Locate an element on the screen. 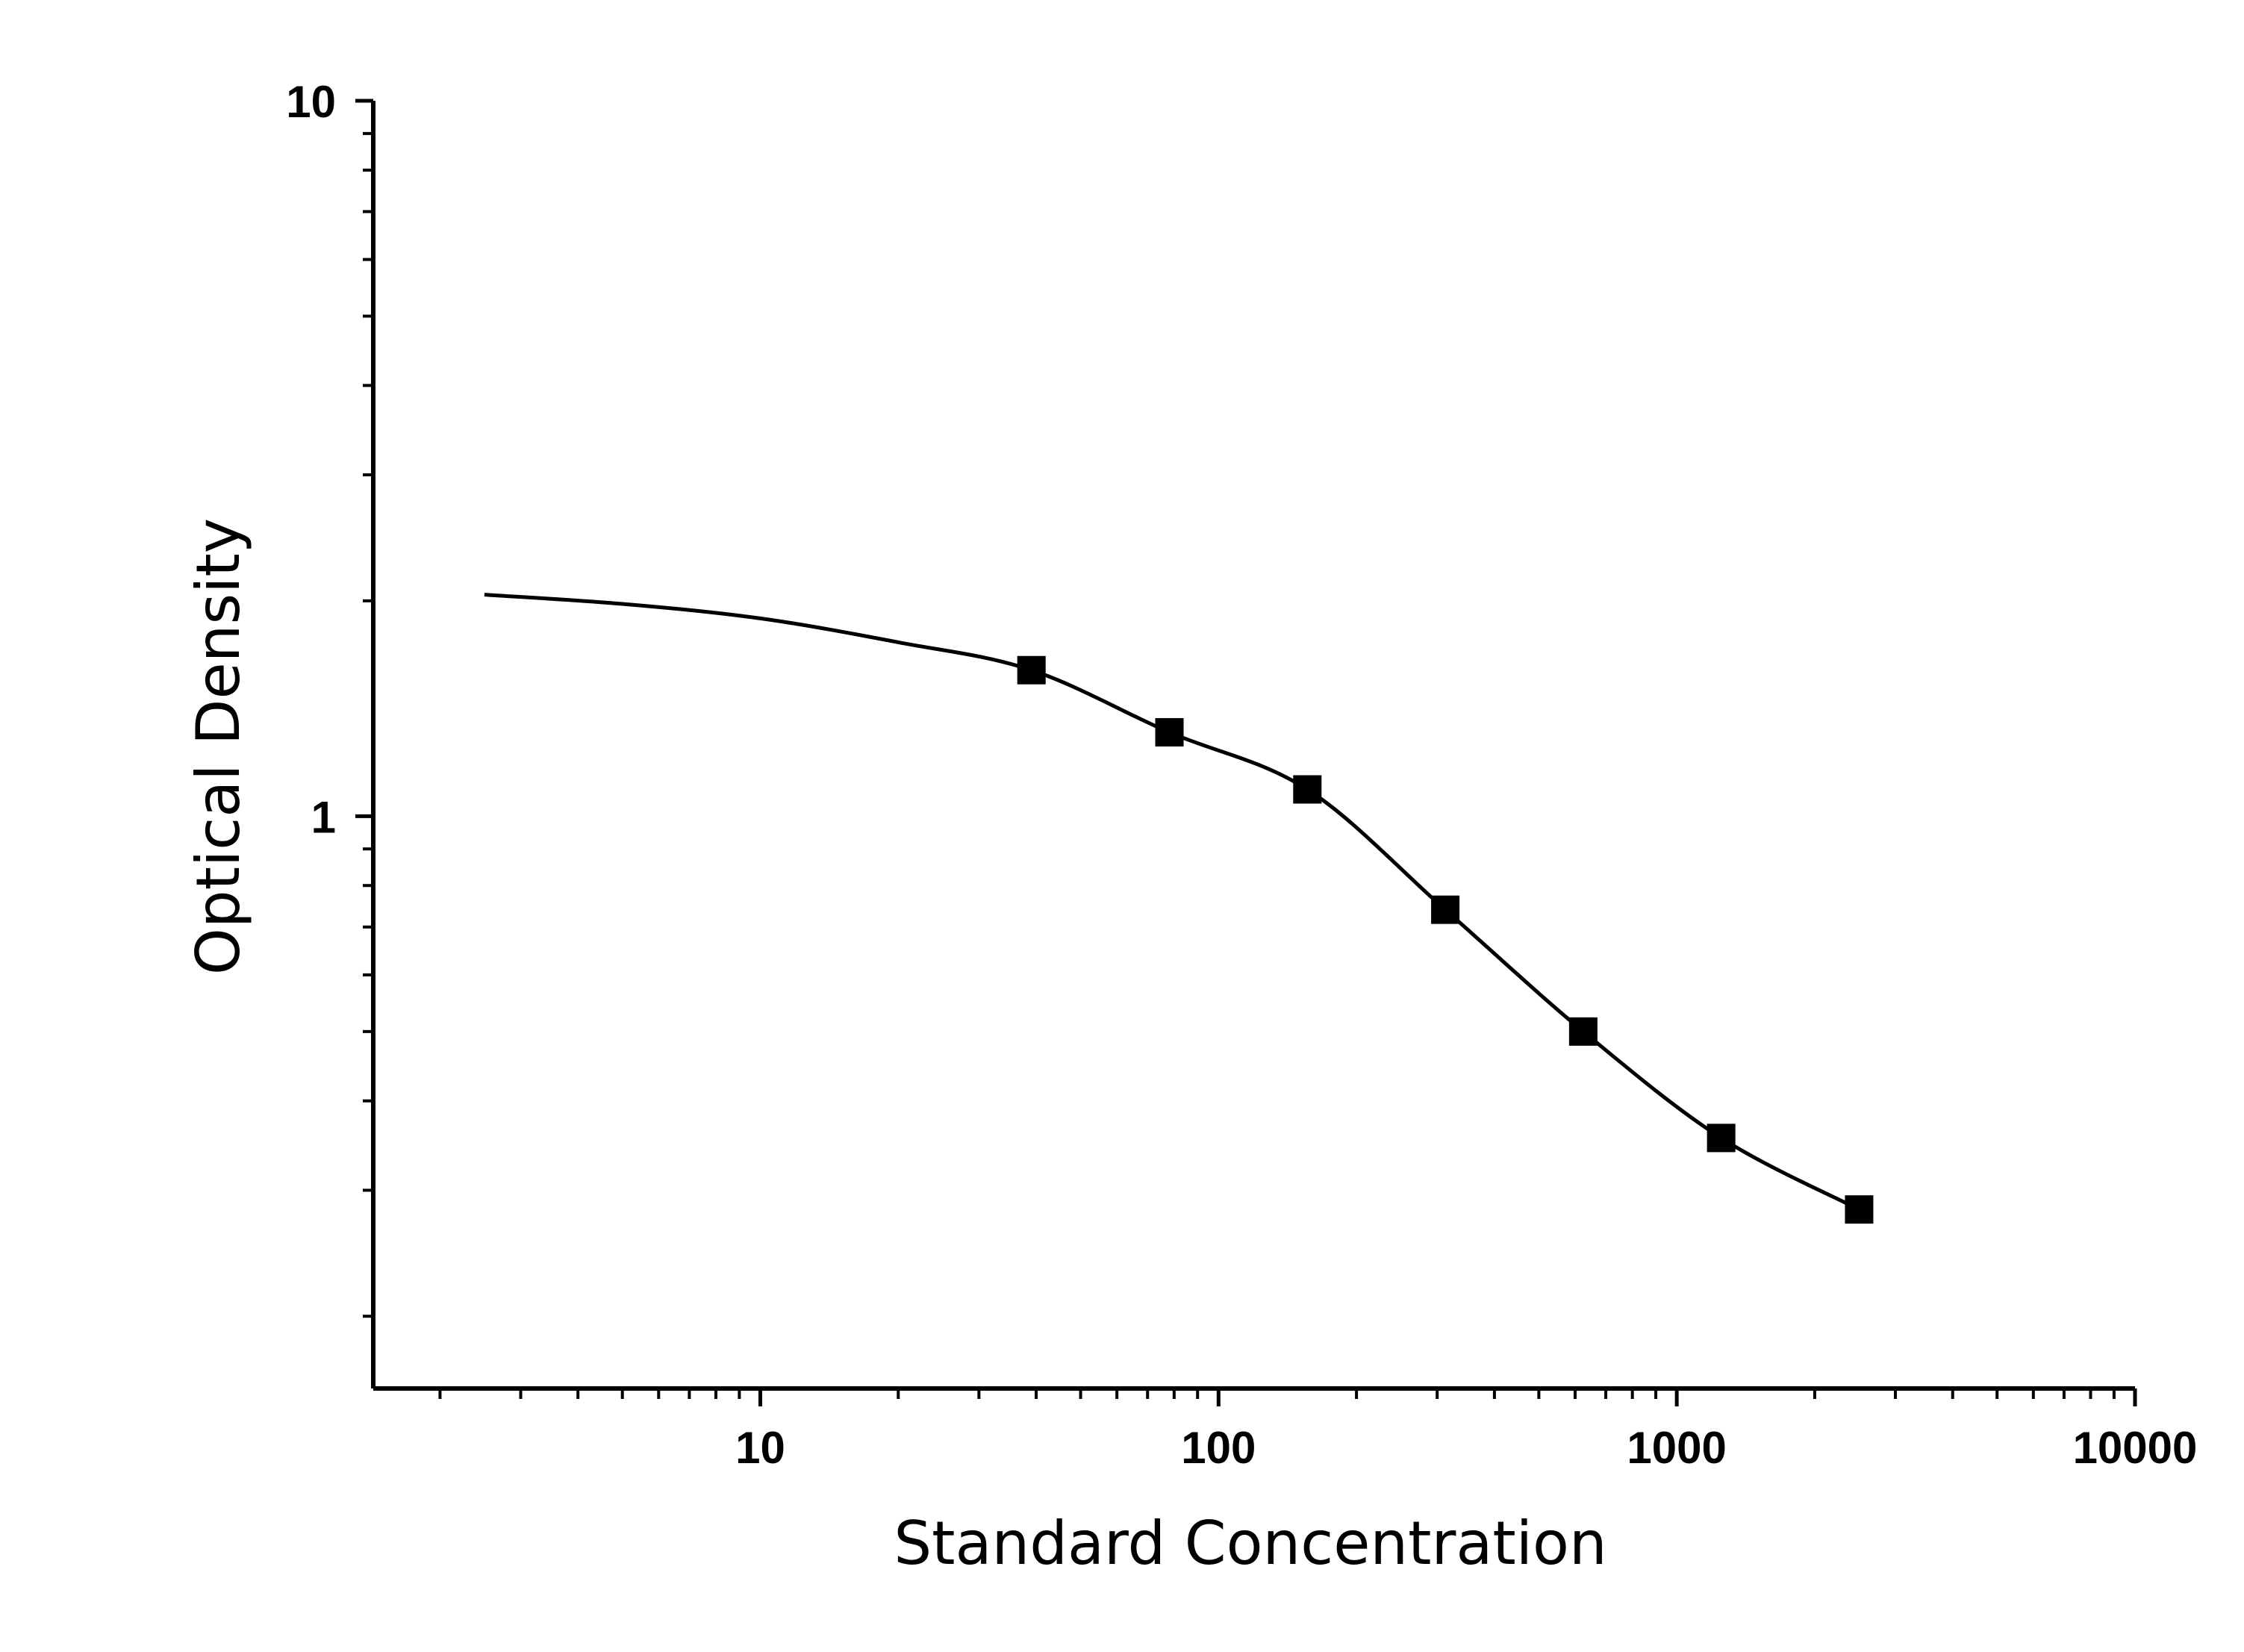 This screenshot has height=1652, width=2244. y-axis-ticks is located at coordinates (364, 709).